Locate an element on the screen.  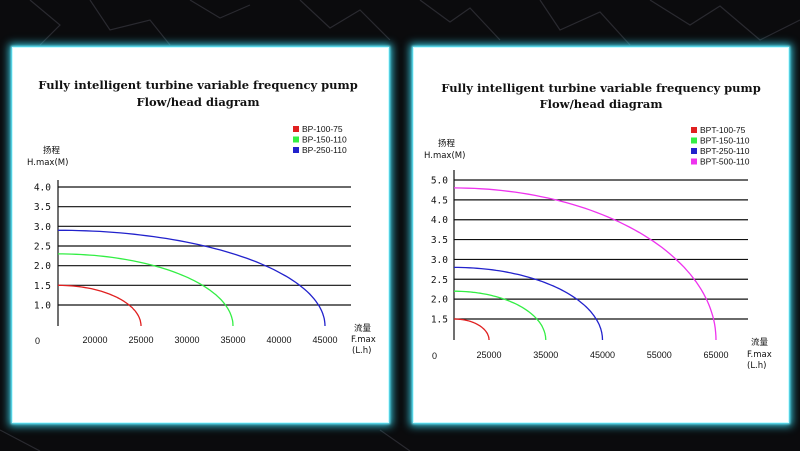
legend-label: BP-250-110 is located at coordinates (324, 150).